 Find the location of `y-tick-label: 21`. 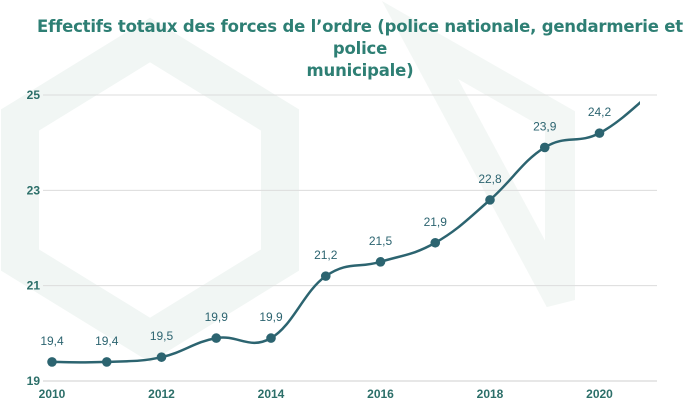

y-tick-label: 21 is located at coordinates (34, 286).